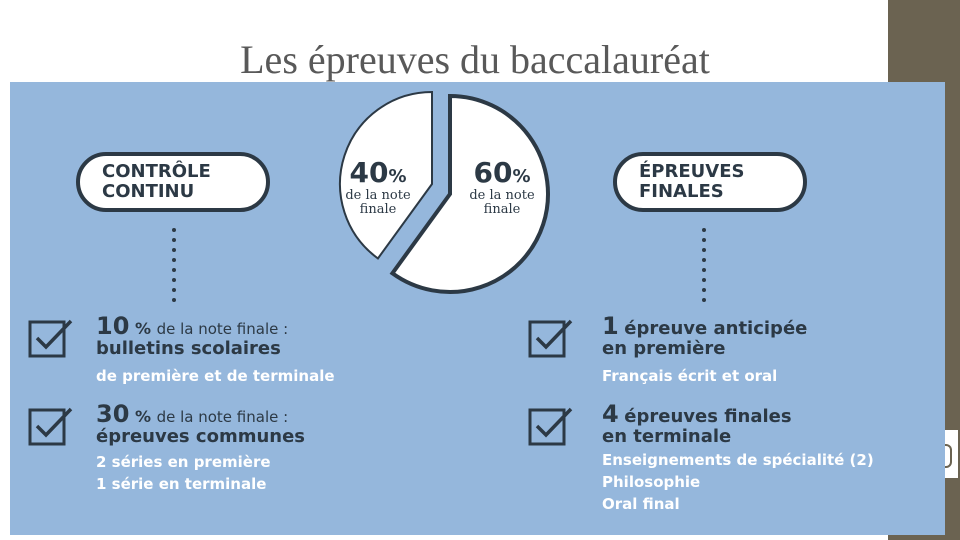 Image resolution: width=960 pixels, height=540 pixels. I want to click on item-detail: 2 séries en première, so click(183, 462).